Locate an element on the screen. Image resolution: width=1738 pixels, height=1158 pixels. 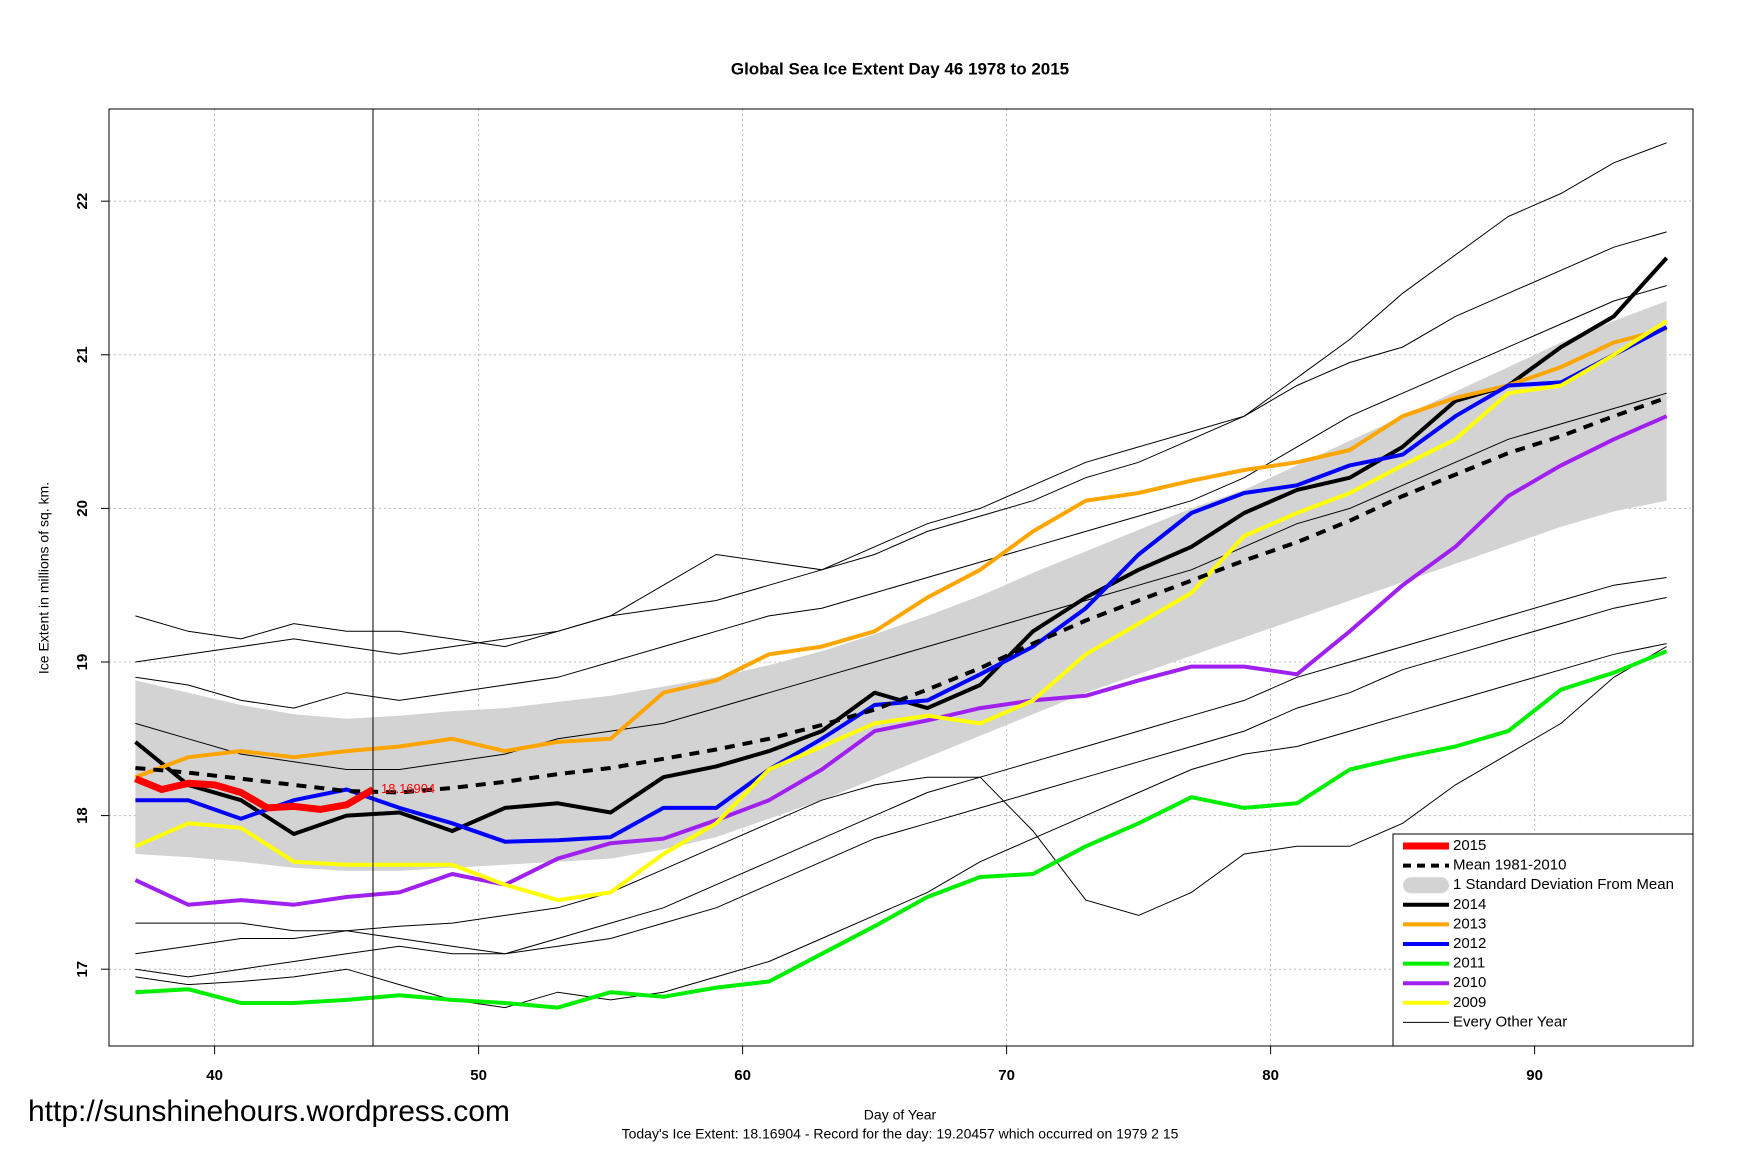
legend-label: Mean 1981-2010 is located at coordinates (1509, 865).